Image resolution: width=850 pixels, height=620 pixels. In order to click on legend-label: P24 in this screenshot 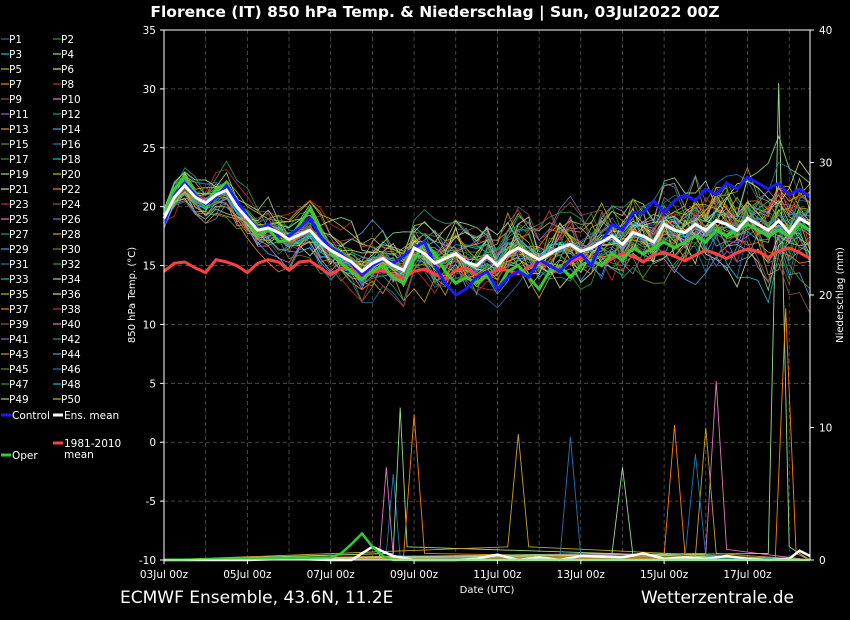, I will do `click(71, 205)`.